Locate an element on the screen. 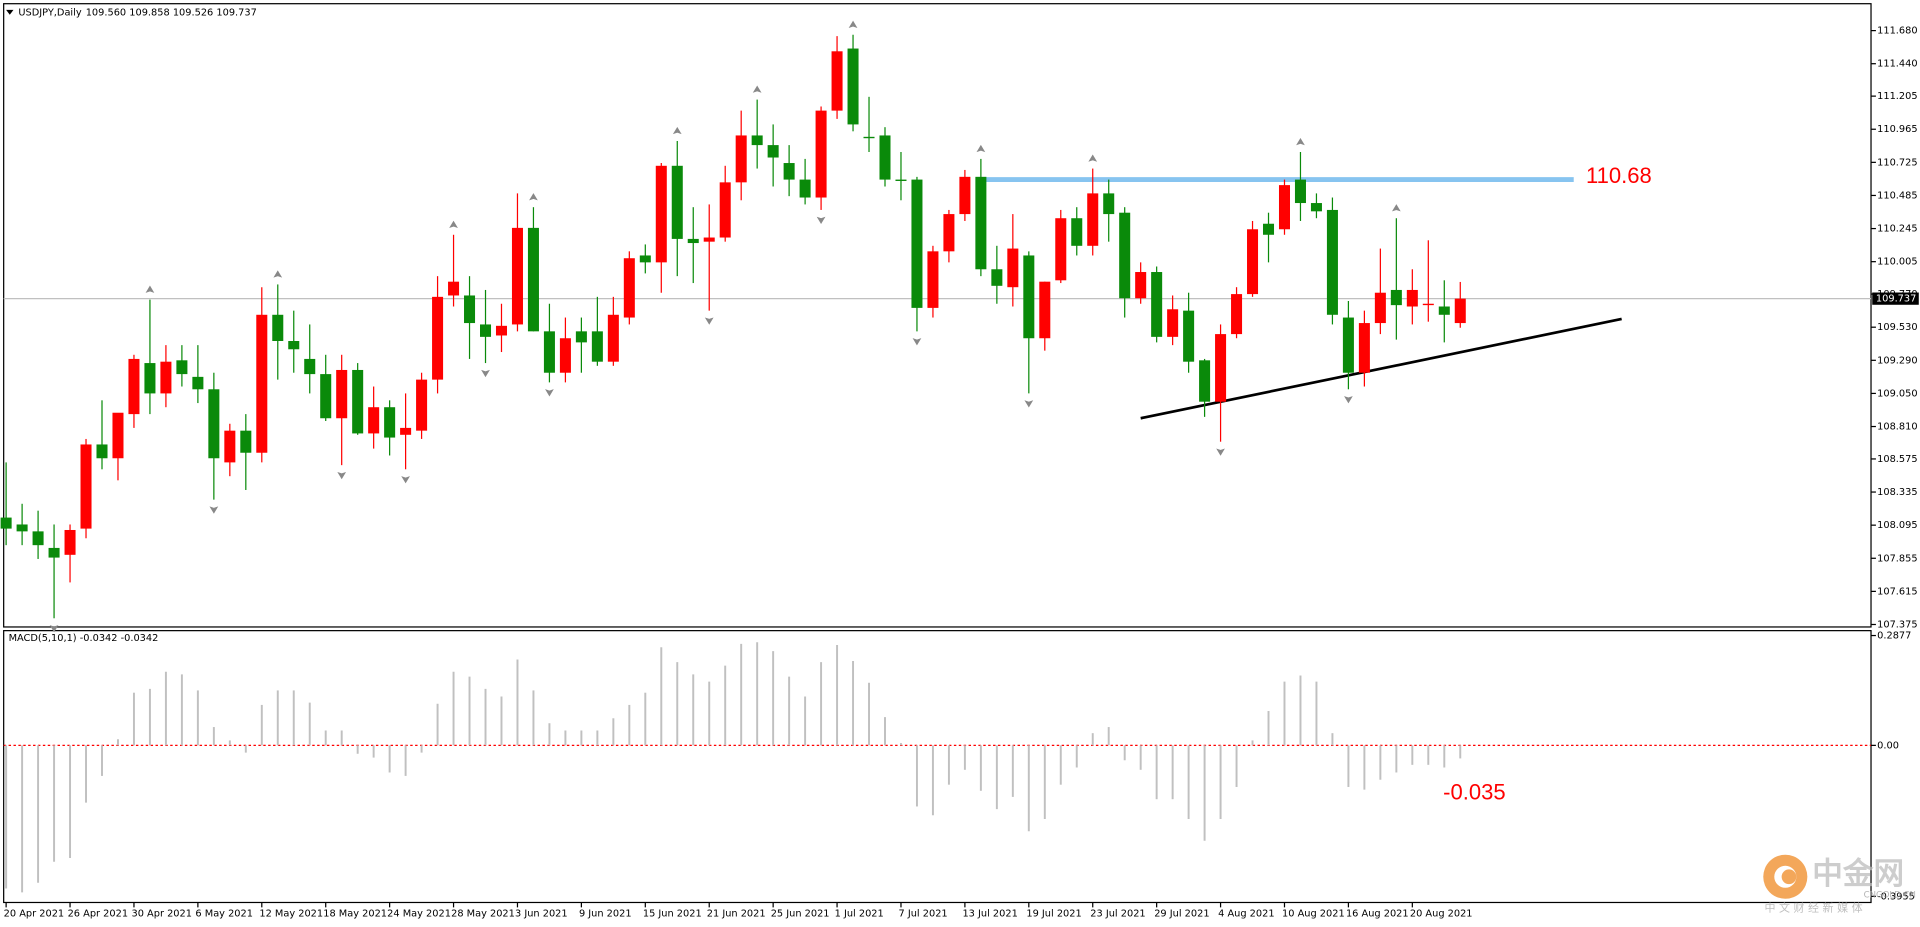 The image size is (1920, 927). x-tick-label: 4 Aug 2021 is located at coordinates (1246, 914).